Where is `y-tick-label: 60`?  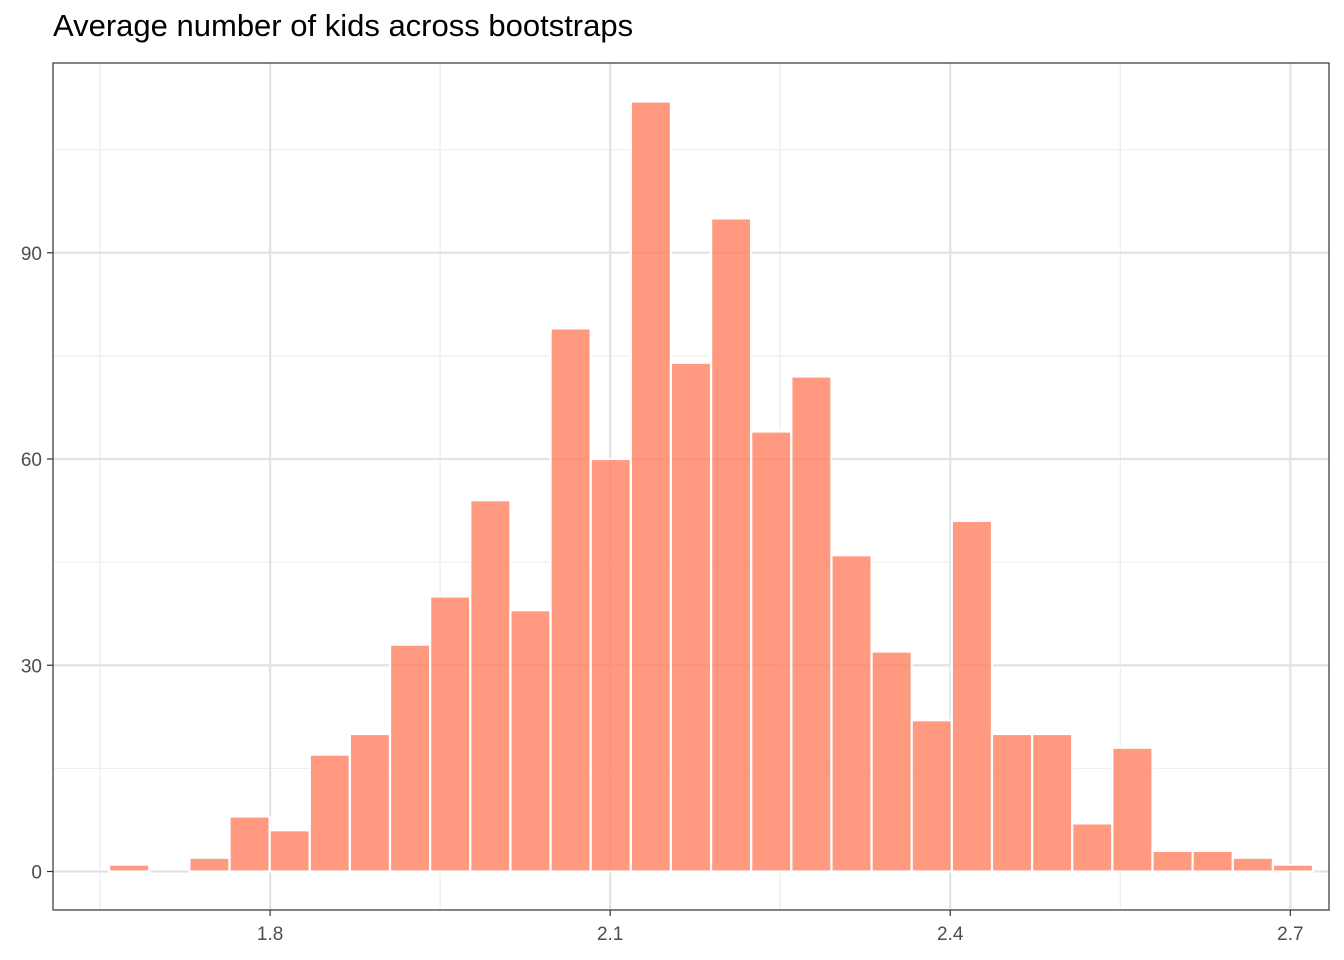
y-tick-label: 60 is located at coordinates (31, 460).